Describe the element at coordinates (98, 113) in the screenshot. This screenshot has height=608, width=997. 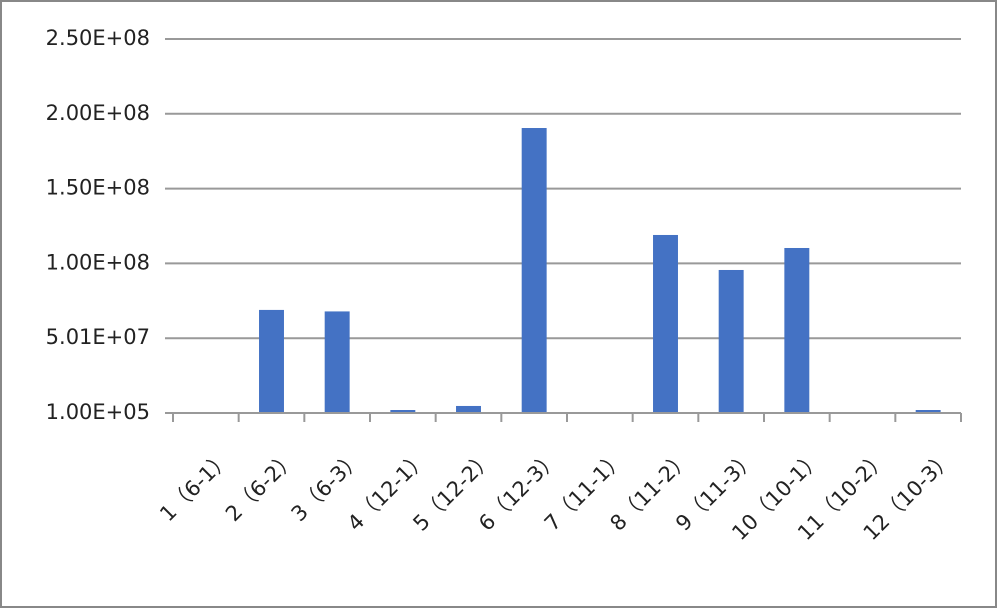
I see `y-tick-label: 2.00E+08` at that location.